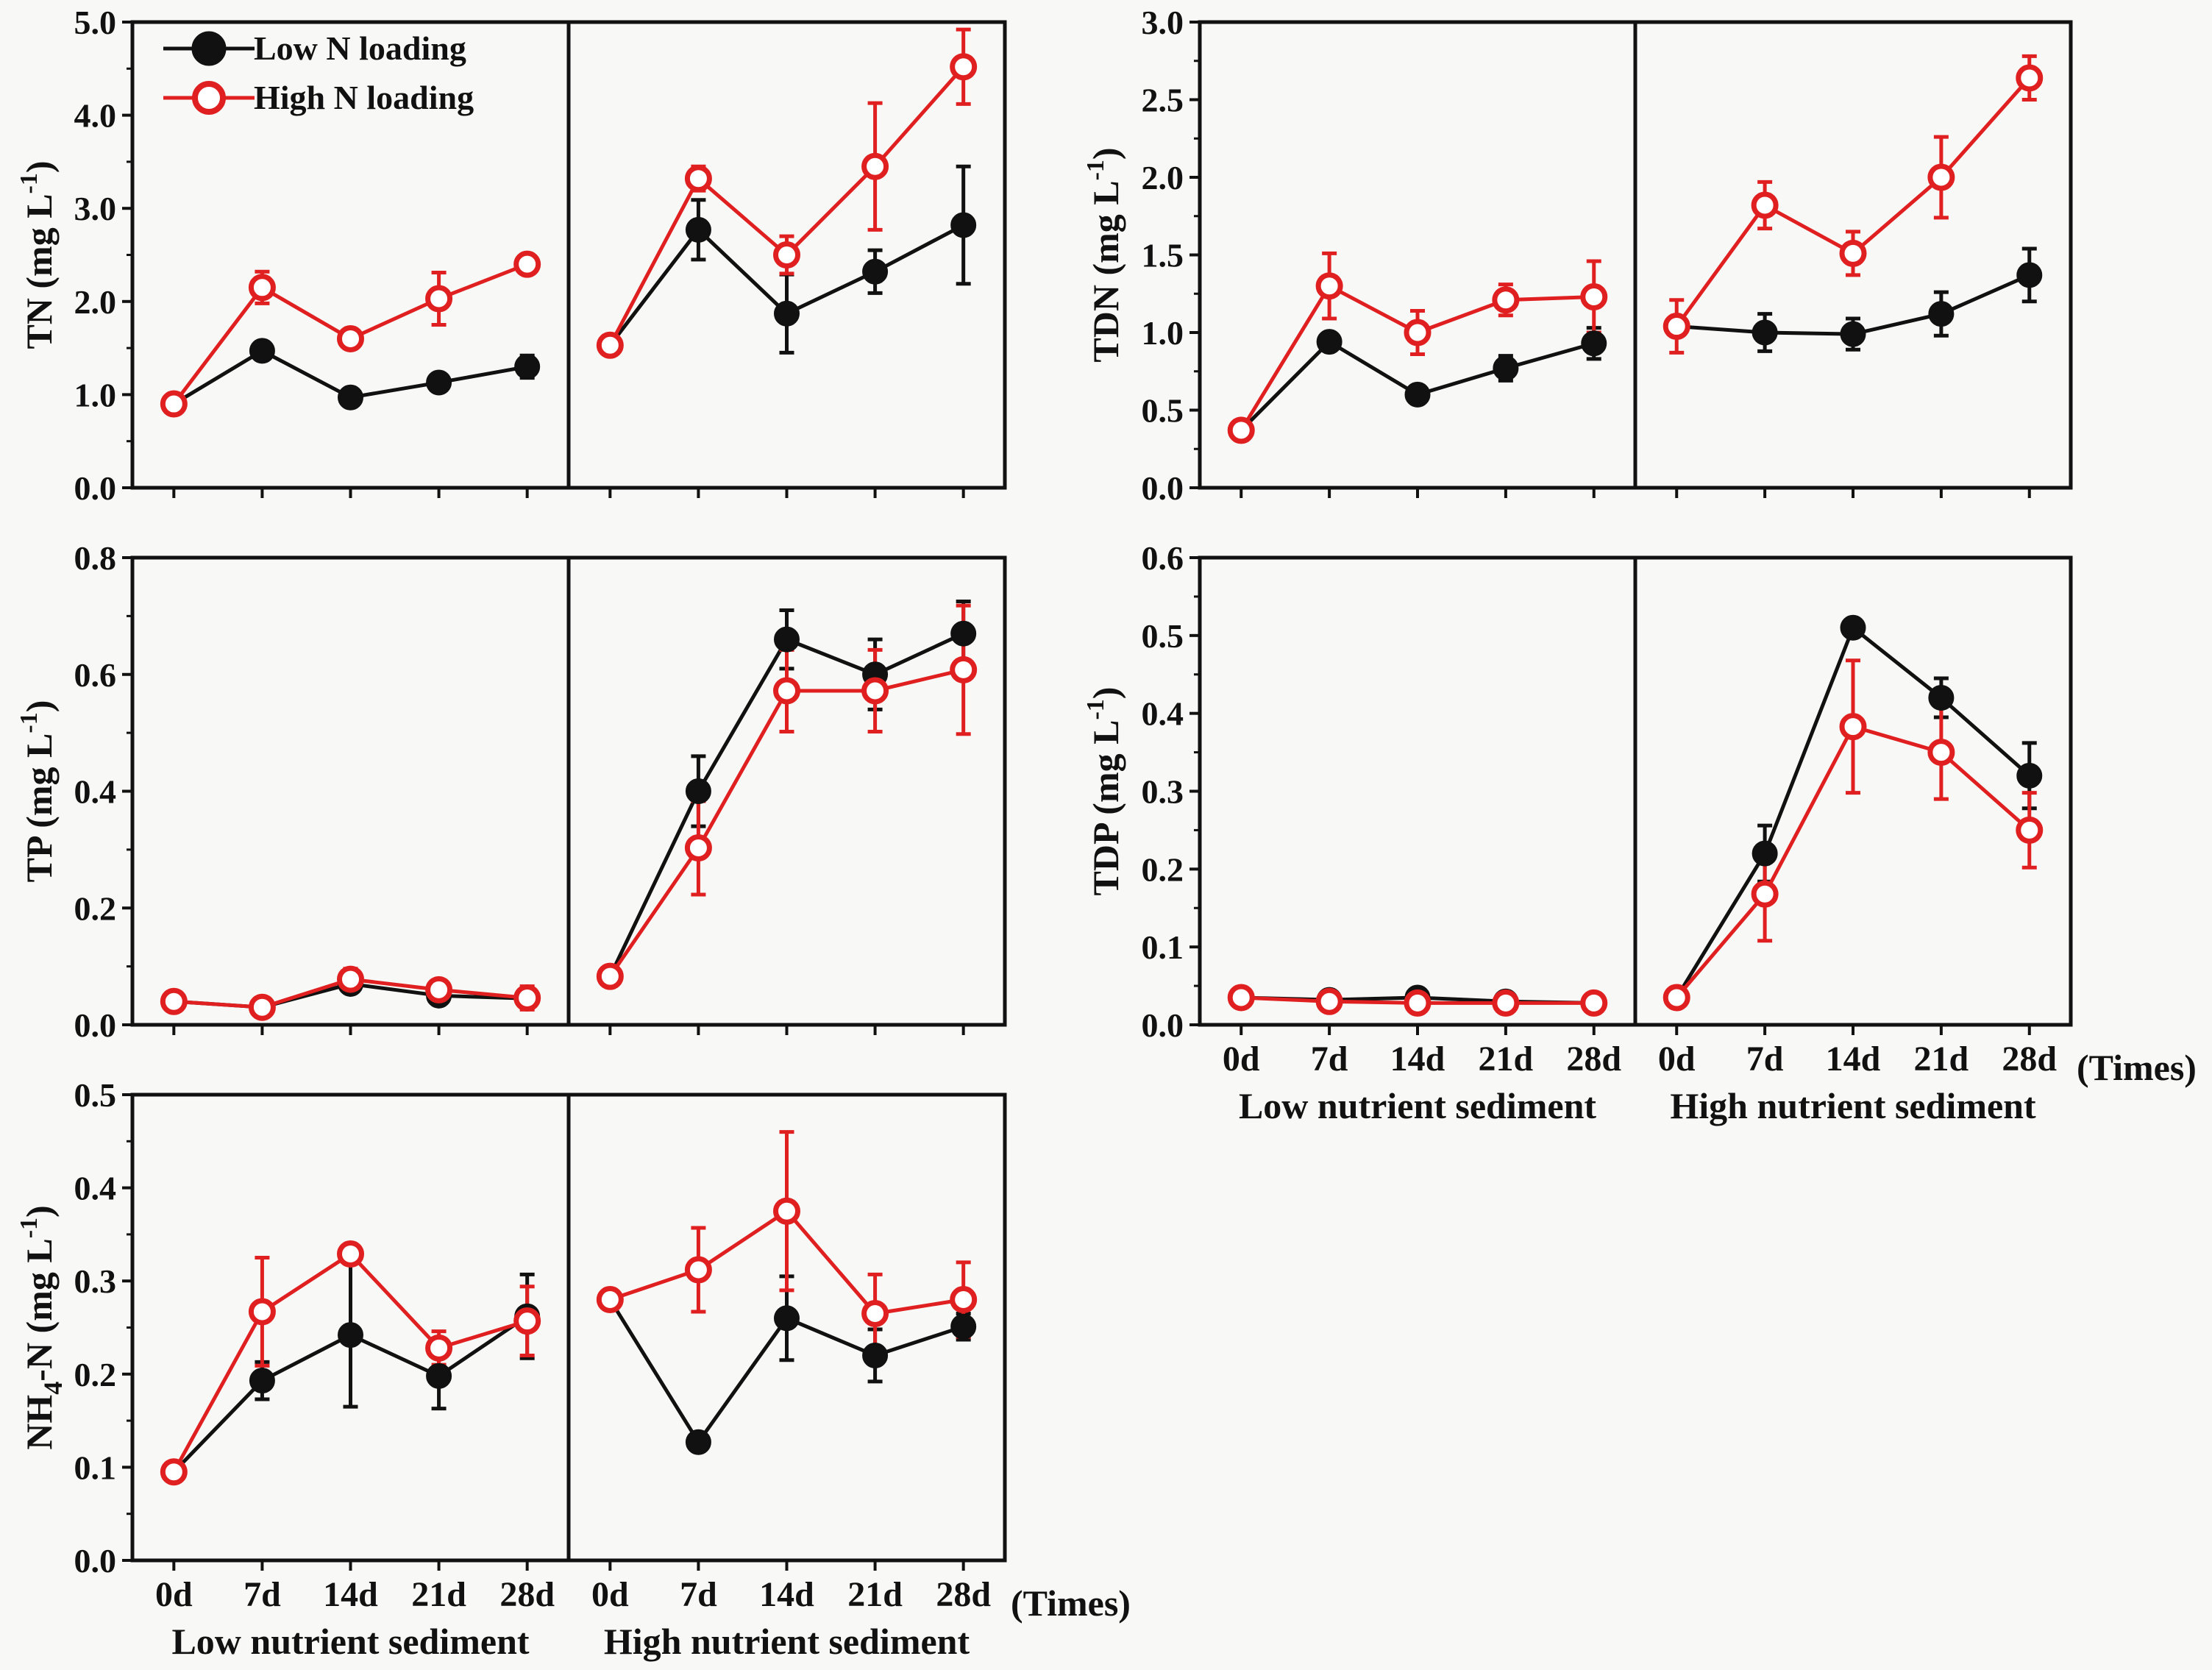 The image size is (2212, 1670). What do you see at coordinates (209, 48) in the screenshot?
I see `legend-low-marker` at bounding box center [209, 48].